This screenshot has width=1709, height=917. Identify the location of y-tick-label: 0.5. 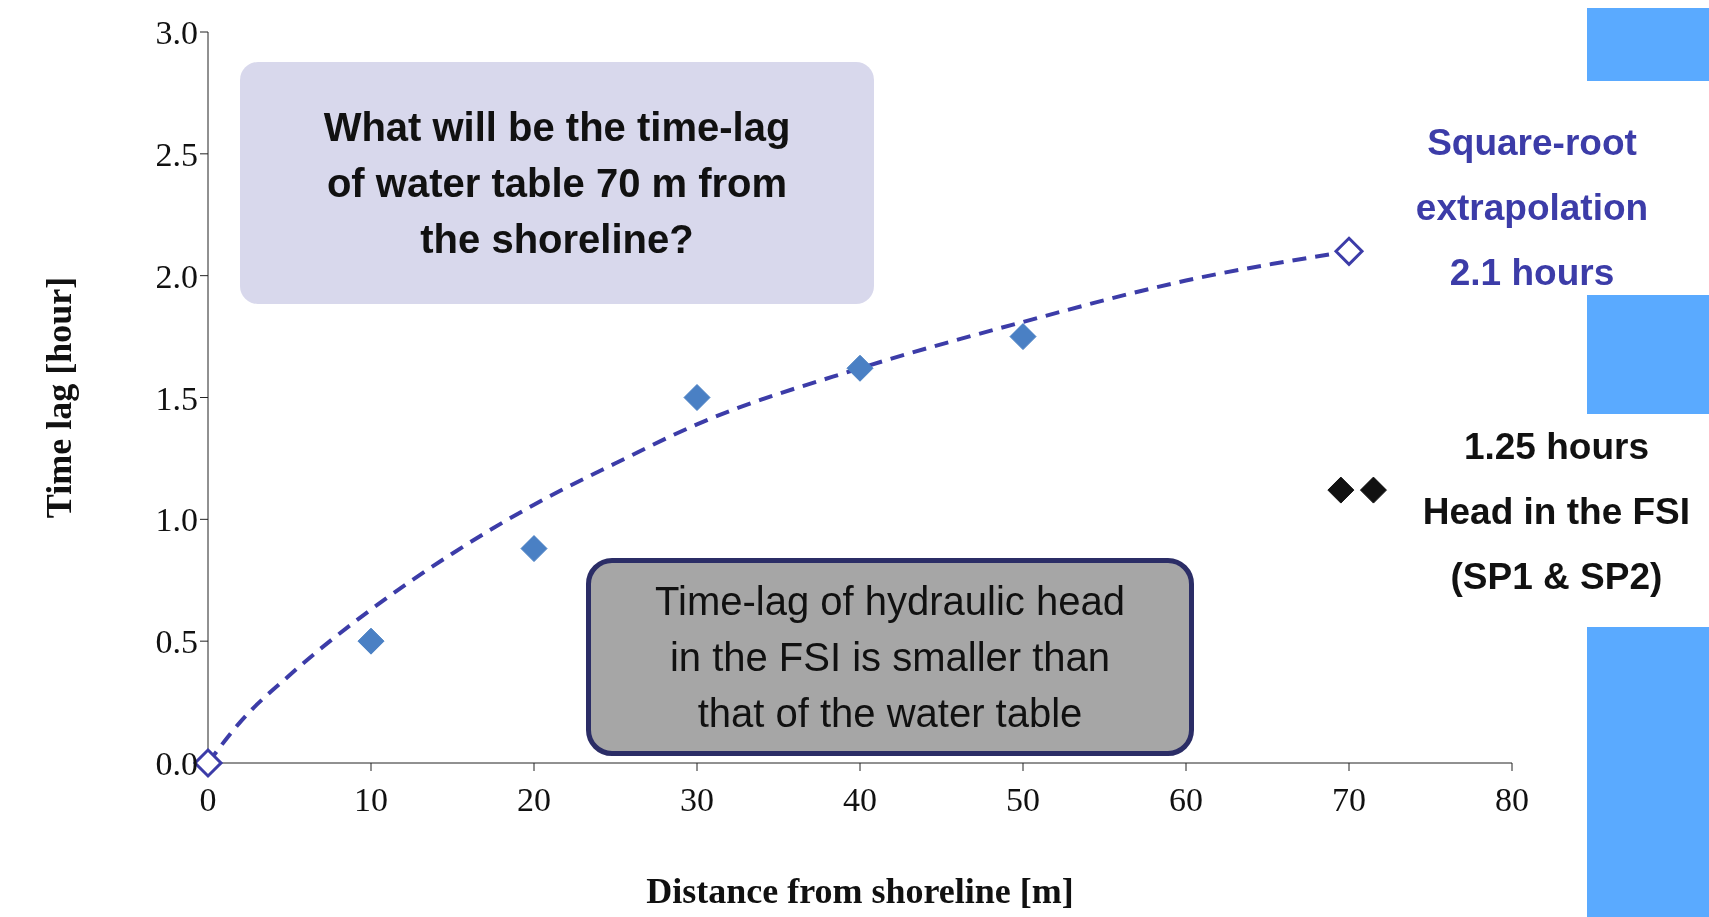
(176, 642).